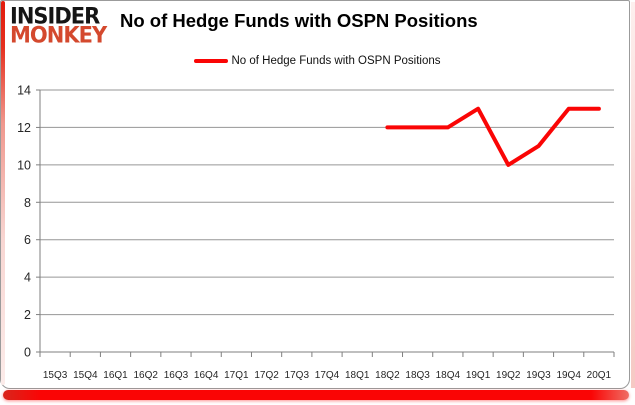 The width and height of the screenshot is (635, 405). I want to click on x-tick-label: 17Q2, so click(266, 375).